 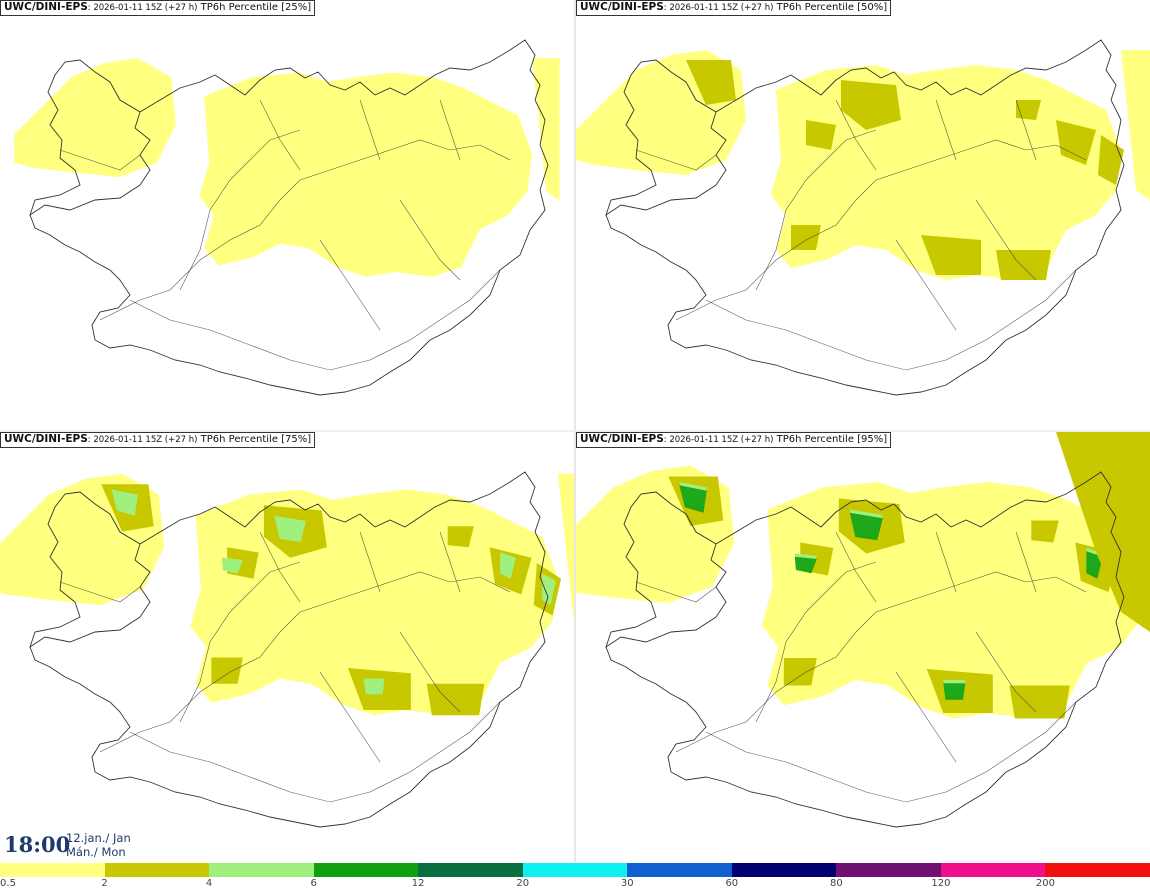 What do you see at coordinates (1045, 883) in the screenshot?
I see `legend-label: 200` at bounding box center [1045, 883].